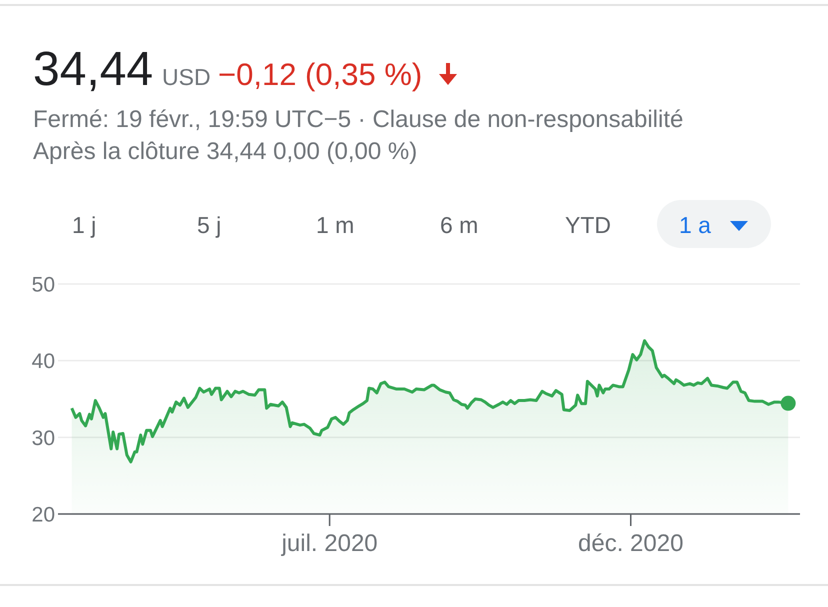 Image resolution: width=828 pixels, height=607 pixels. What do you see at coordinates (329, 544) in the screenshot?
I see `x-tick-label: juil. 2020` at bounding box center [329, 544].